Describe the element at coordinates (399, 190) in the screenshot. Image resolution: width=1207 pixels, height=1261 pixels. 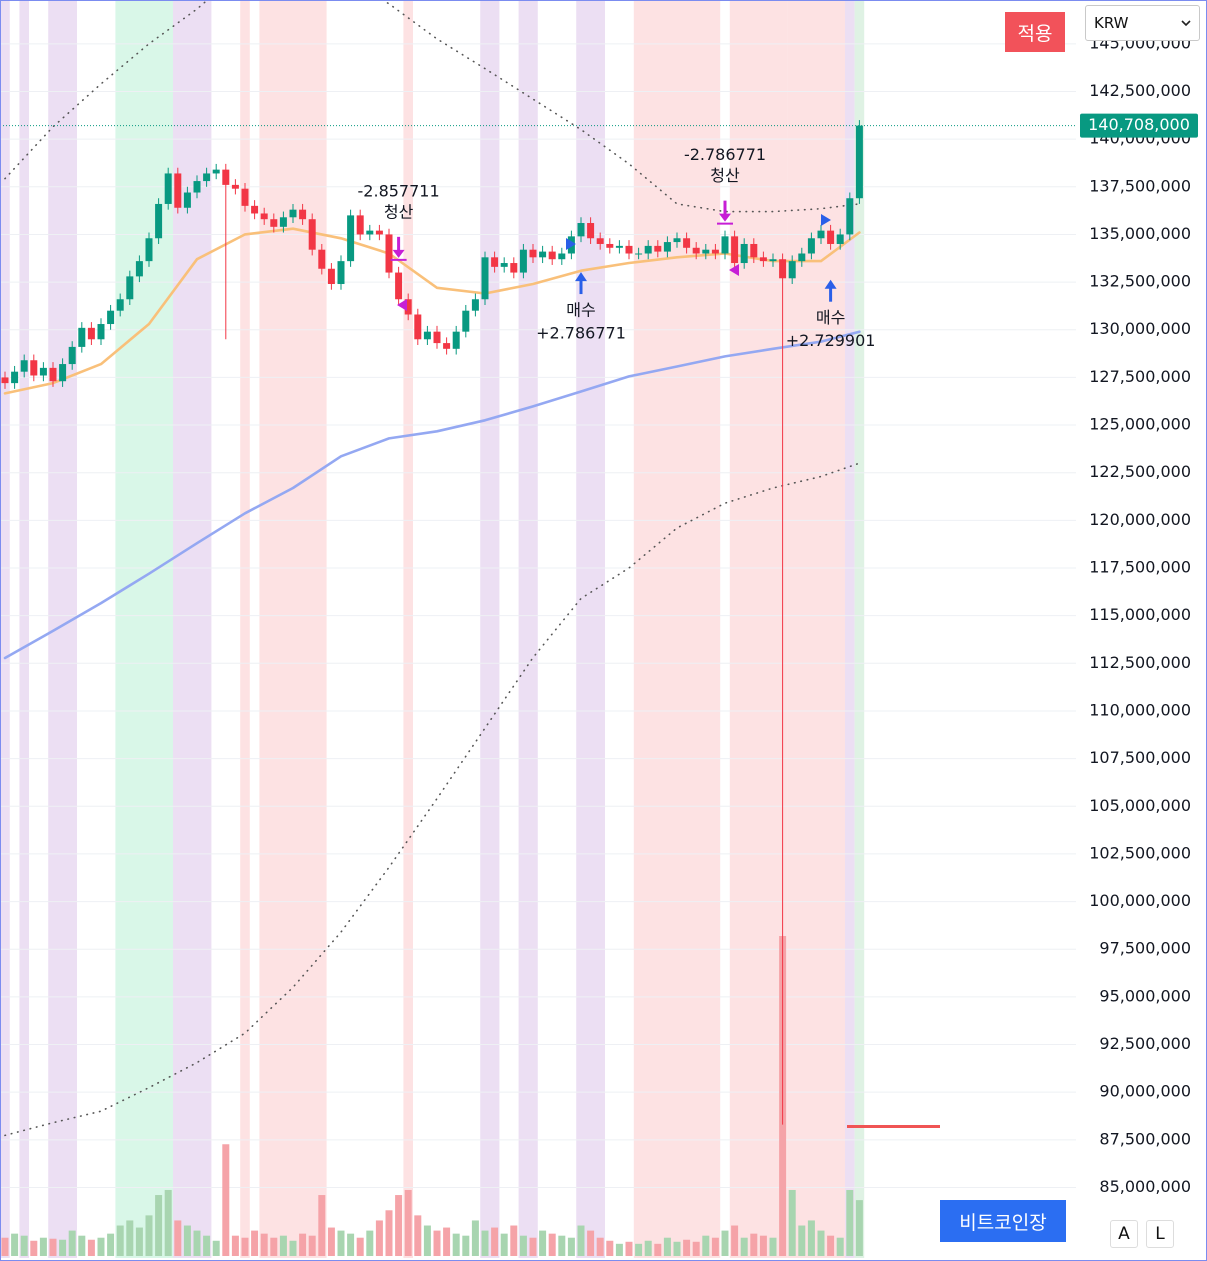
I see `signal-amount: -2.857711` at that location.